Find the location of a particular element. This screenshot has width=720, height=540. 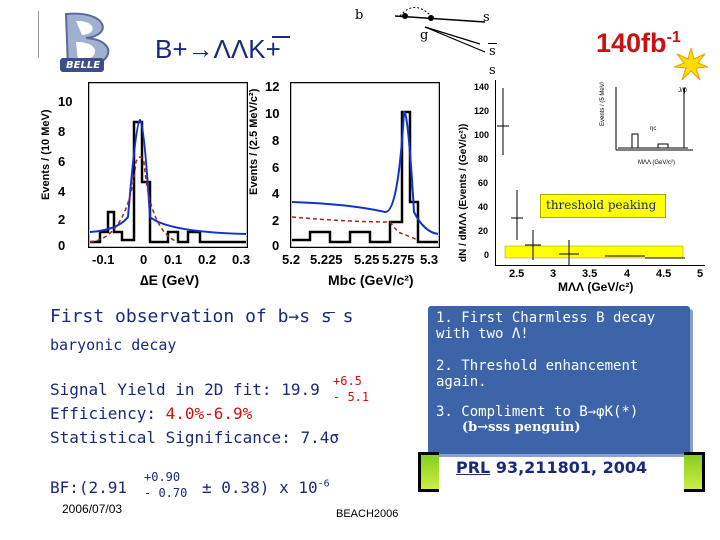

bf-value: ± 0.38) x 10 is located at coordinates (260, 487).